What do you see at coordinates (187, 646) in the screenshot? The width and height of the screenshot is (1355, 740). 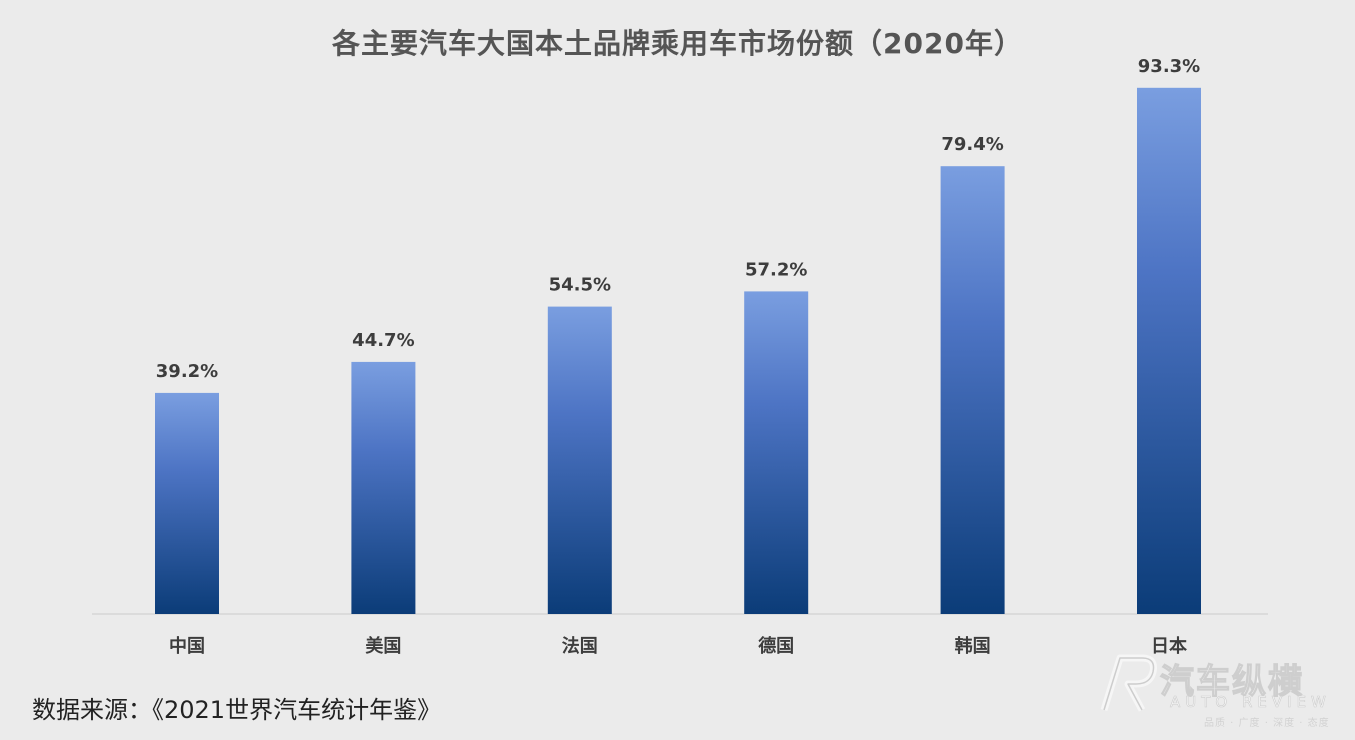 I see `category-label-1: 中国` at bounding box center [187, 646].